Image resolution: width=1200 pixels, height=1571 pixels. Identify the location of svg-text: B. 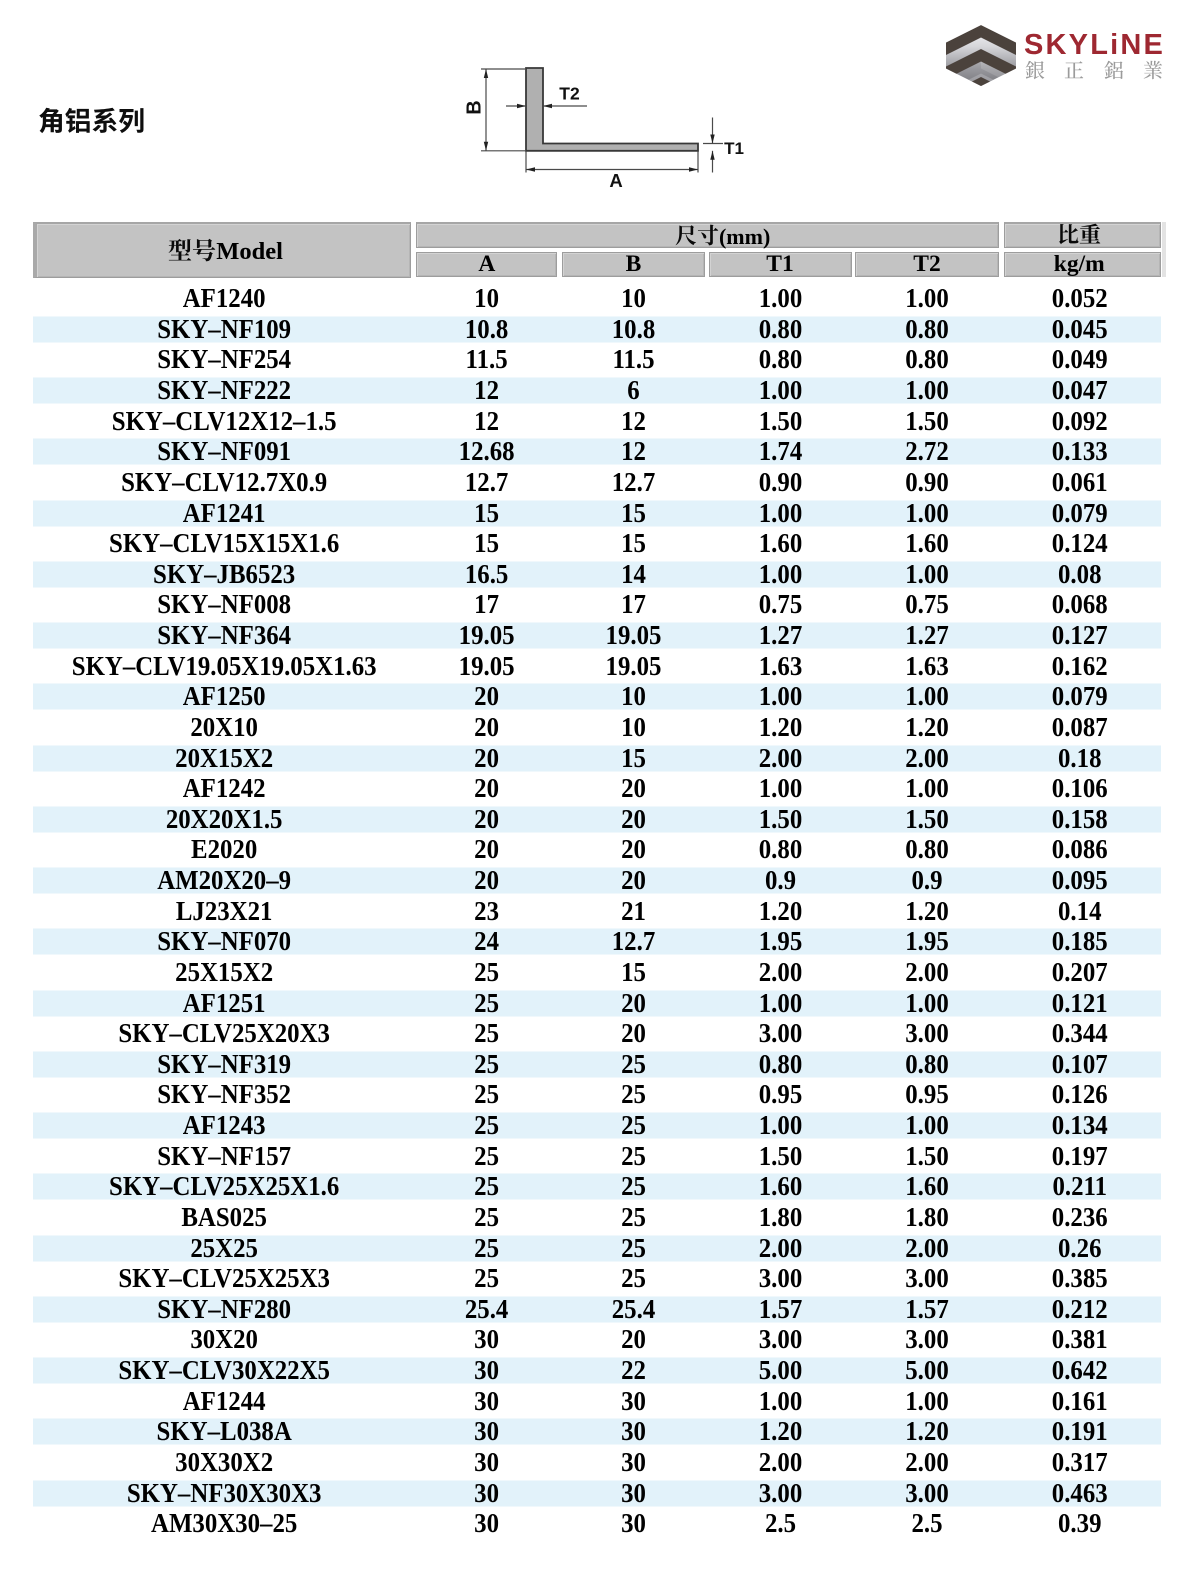
(475, 107).